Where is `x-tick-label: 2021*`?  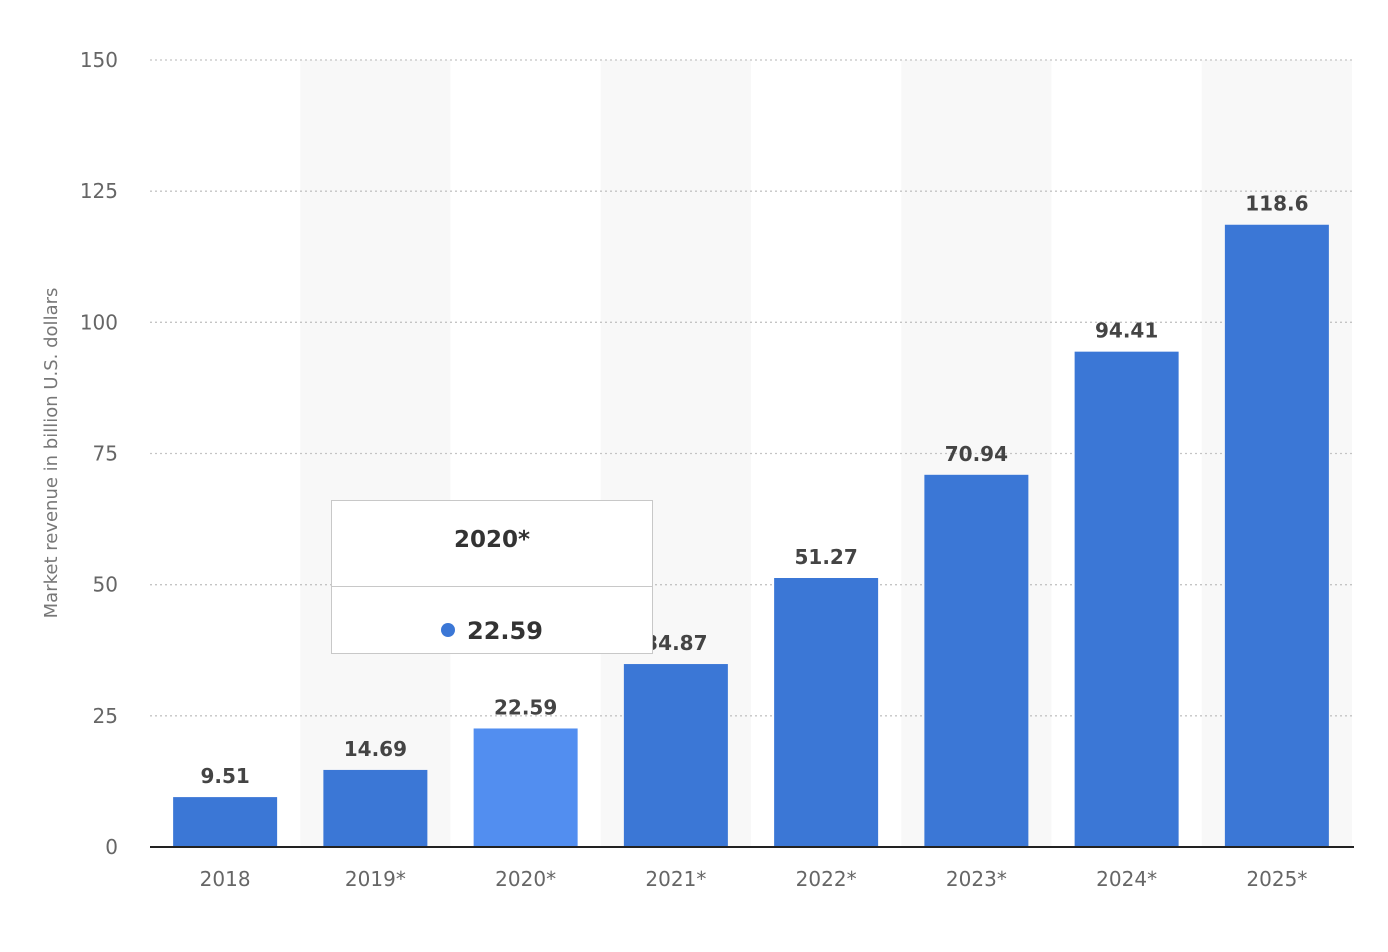
x-tick-label: 2021* is located at coordinates (675, 879).